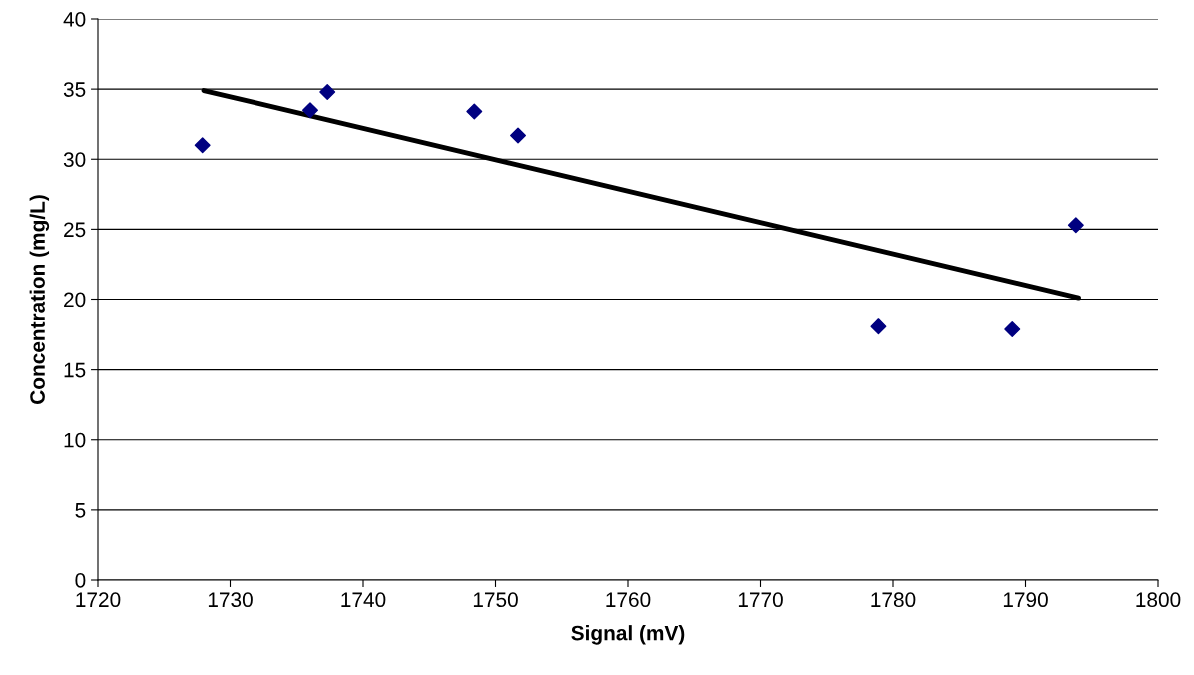 The image size is (1194, 675). What do you see at coordinates (74, 159) in the screenshot?
I see `y-tick-label: 30` at bounding box center [74, 159].